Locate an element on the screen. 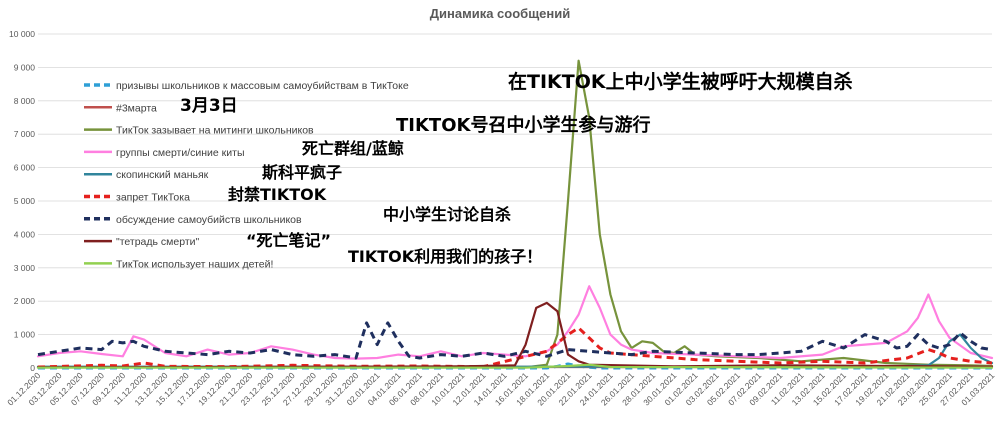 The width and height of the screenshot is (1000, 425). chinese-annotation: 斯科平疯子 is located at coordinates (302, 172).